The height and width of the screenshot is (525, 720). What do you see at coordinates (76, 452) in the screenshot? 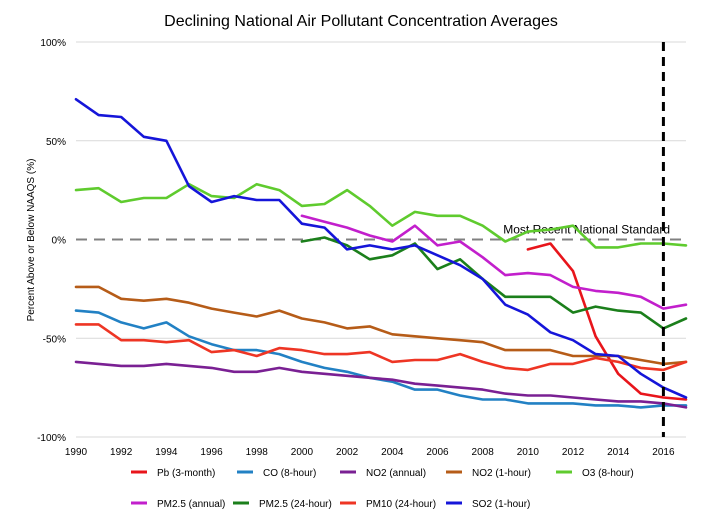
I see `x-tick-label: 1990` at bounding box center [76, 452].